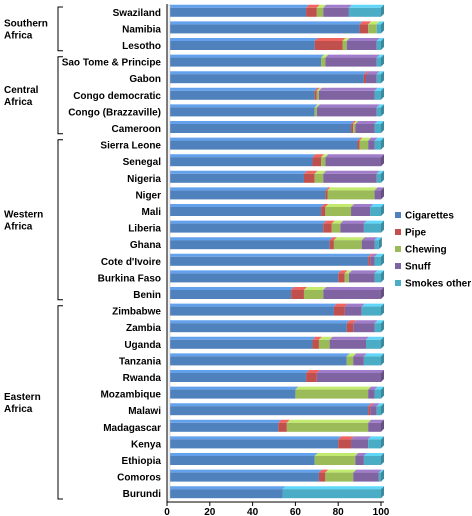  I want to click on bar-segment-top-pipe-mali, so click(325, 205).